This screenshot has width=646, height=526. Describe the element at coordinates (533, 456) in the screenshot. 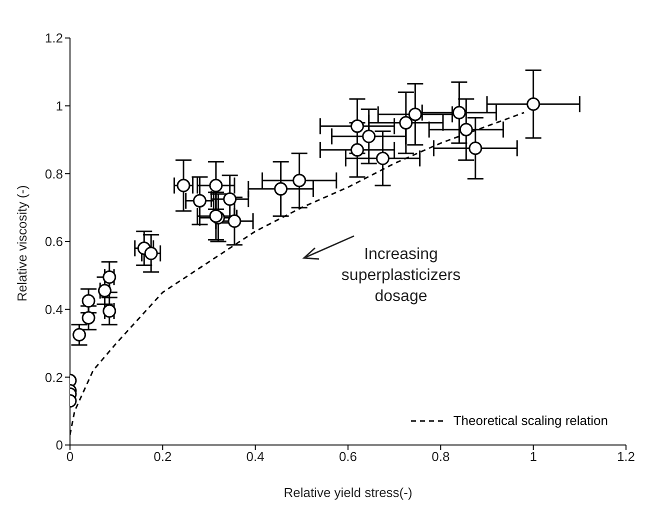

I see `x-tick-label: 1` at that location.